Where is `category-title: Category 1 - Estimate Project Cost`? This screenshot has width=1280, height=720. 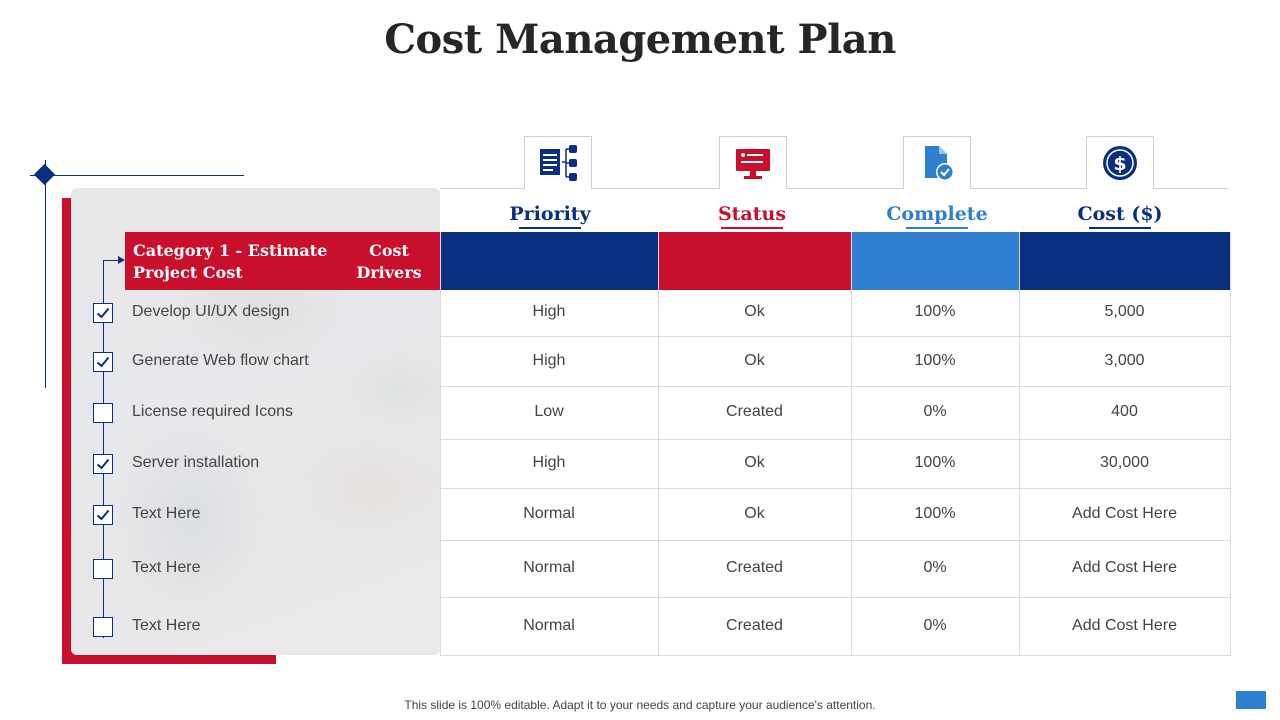
category-title: Category 1 - Estimate Project Cost is located at coordinates (230, 261).